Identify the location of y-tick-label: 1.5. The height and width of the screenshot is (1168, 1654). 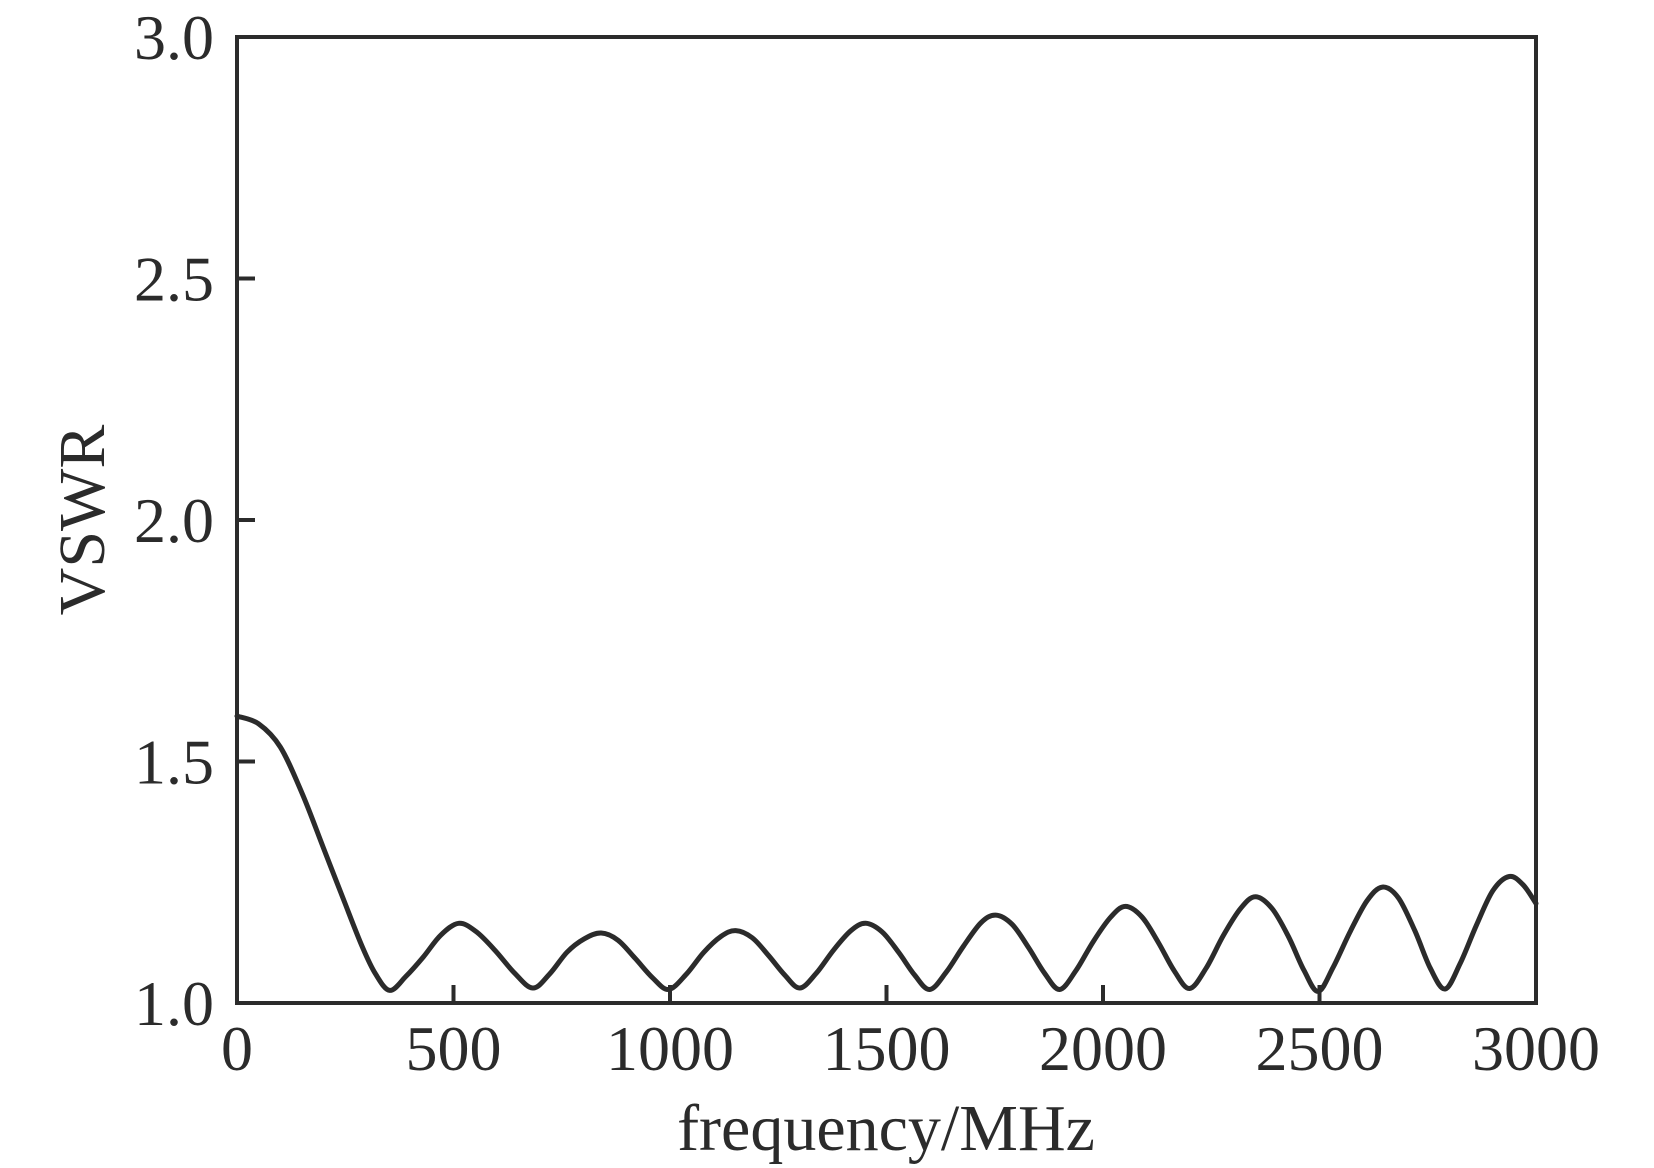
(174, 762).